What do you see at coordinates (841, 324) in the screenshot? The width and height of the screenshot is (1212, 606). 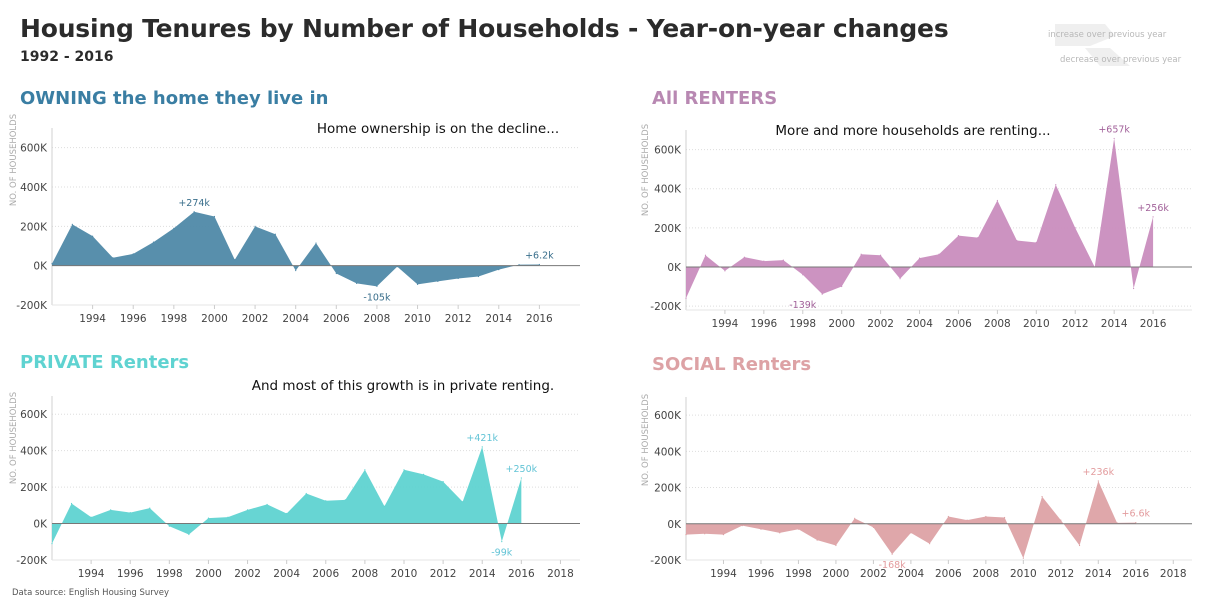 I see `x-tick-label: 2000` at bounding box center [841, 324].